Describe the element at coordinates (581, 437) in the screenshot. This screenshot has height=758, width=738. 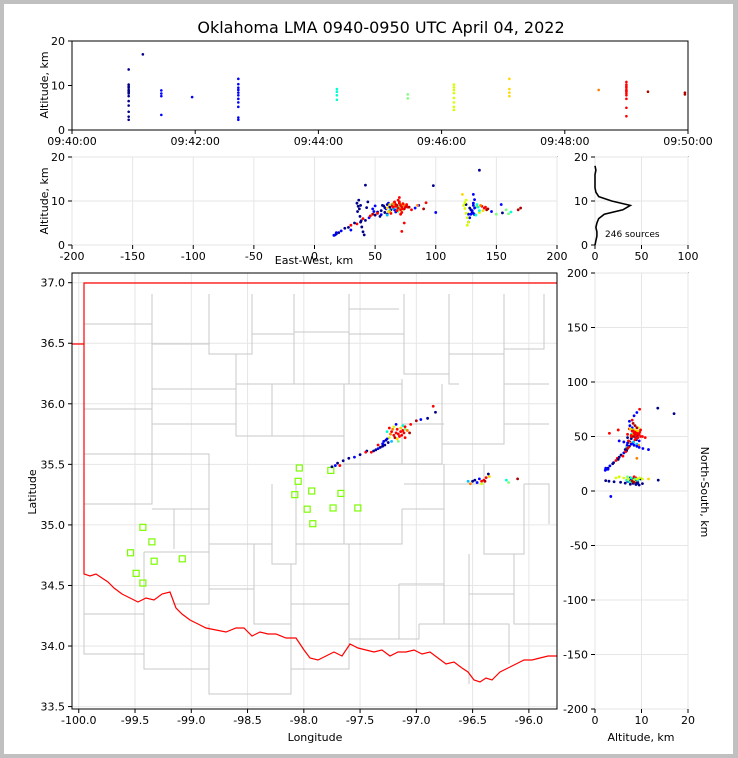
I see `ns-ytick-label: 50` at that location.